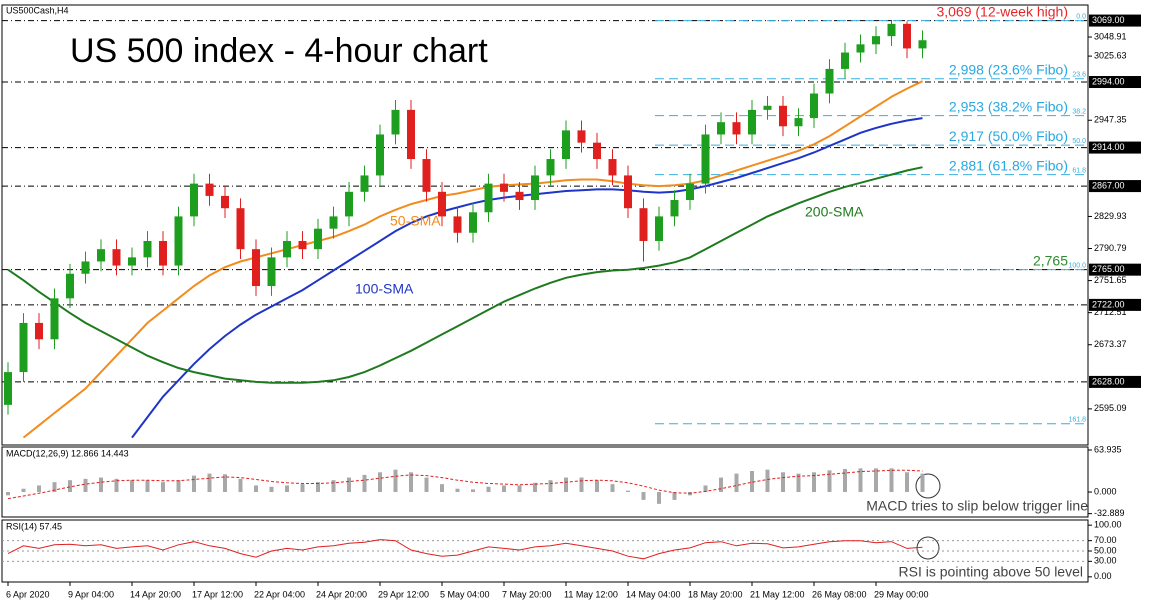 This screenshot has width=1149, height=607. Describe the element at coordinates (653, 594) in the screenshot. I see `x-tick-label: 14 May 04:00` at that location.